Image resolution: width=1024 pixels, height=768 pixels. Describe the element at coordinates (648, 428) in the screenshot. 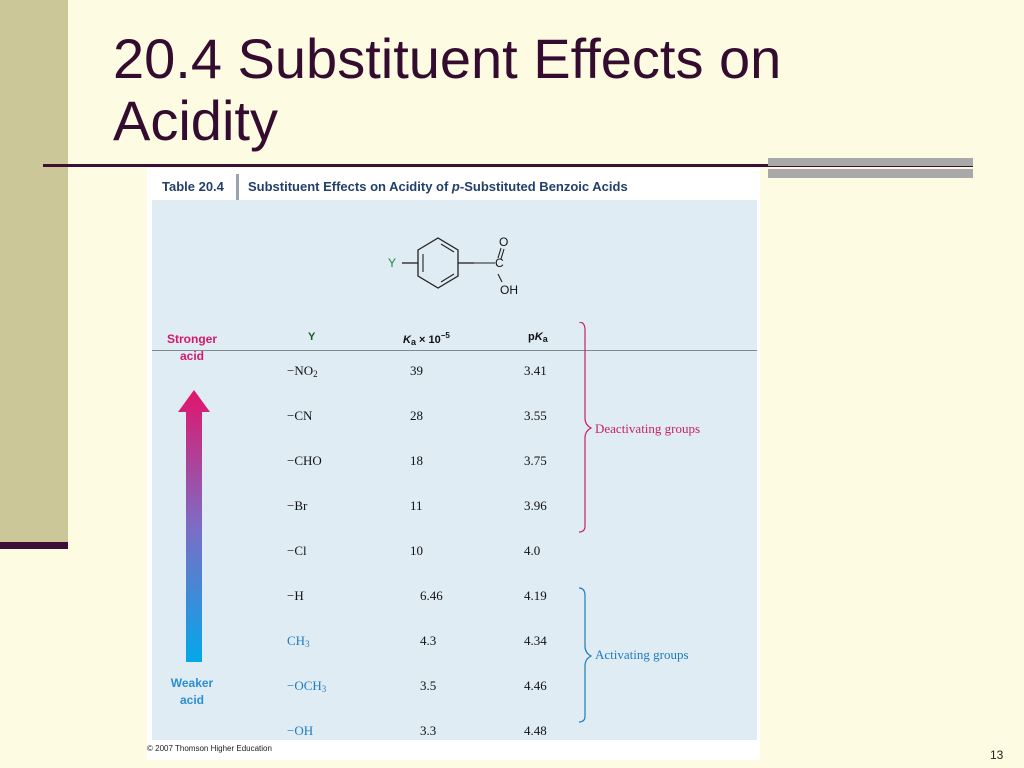

I see `deactivating-groups-label: Deactivating groups` at that location.